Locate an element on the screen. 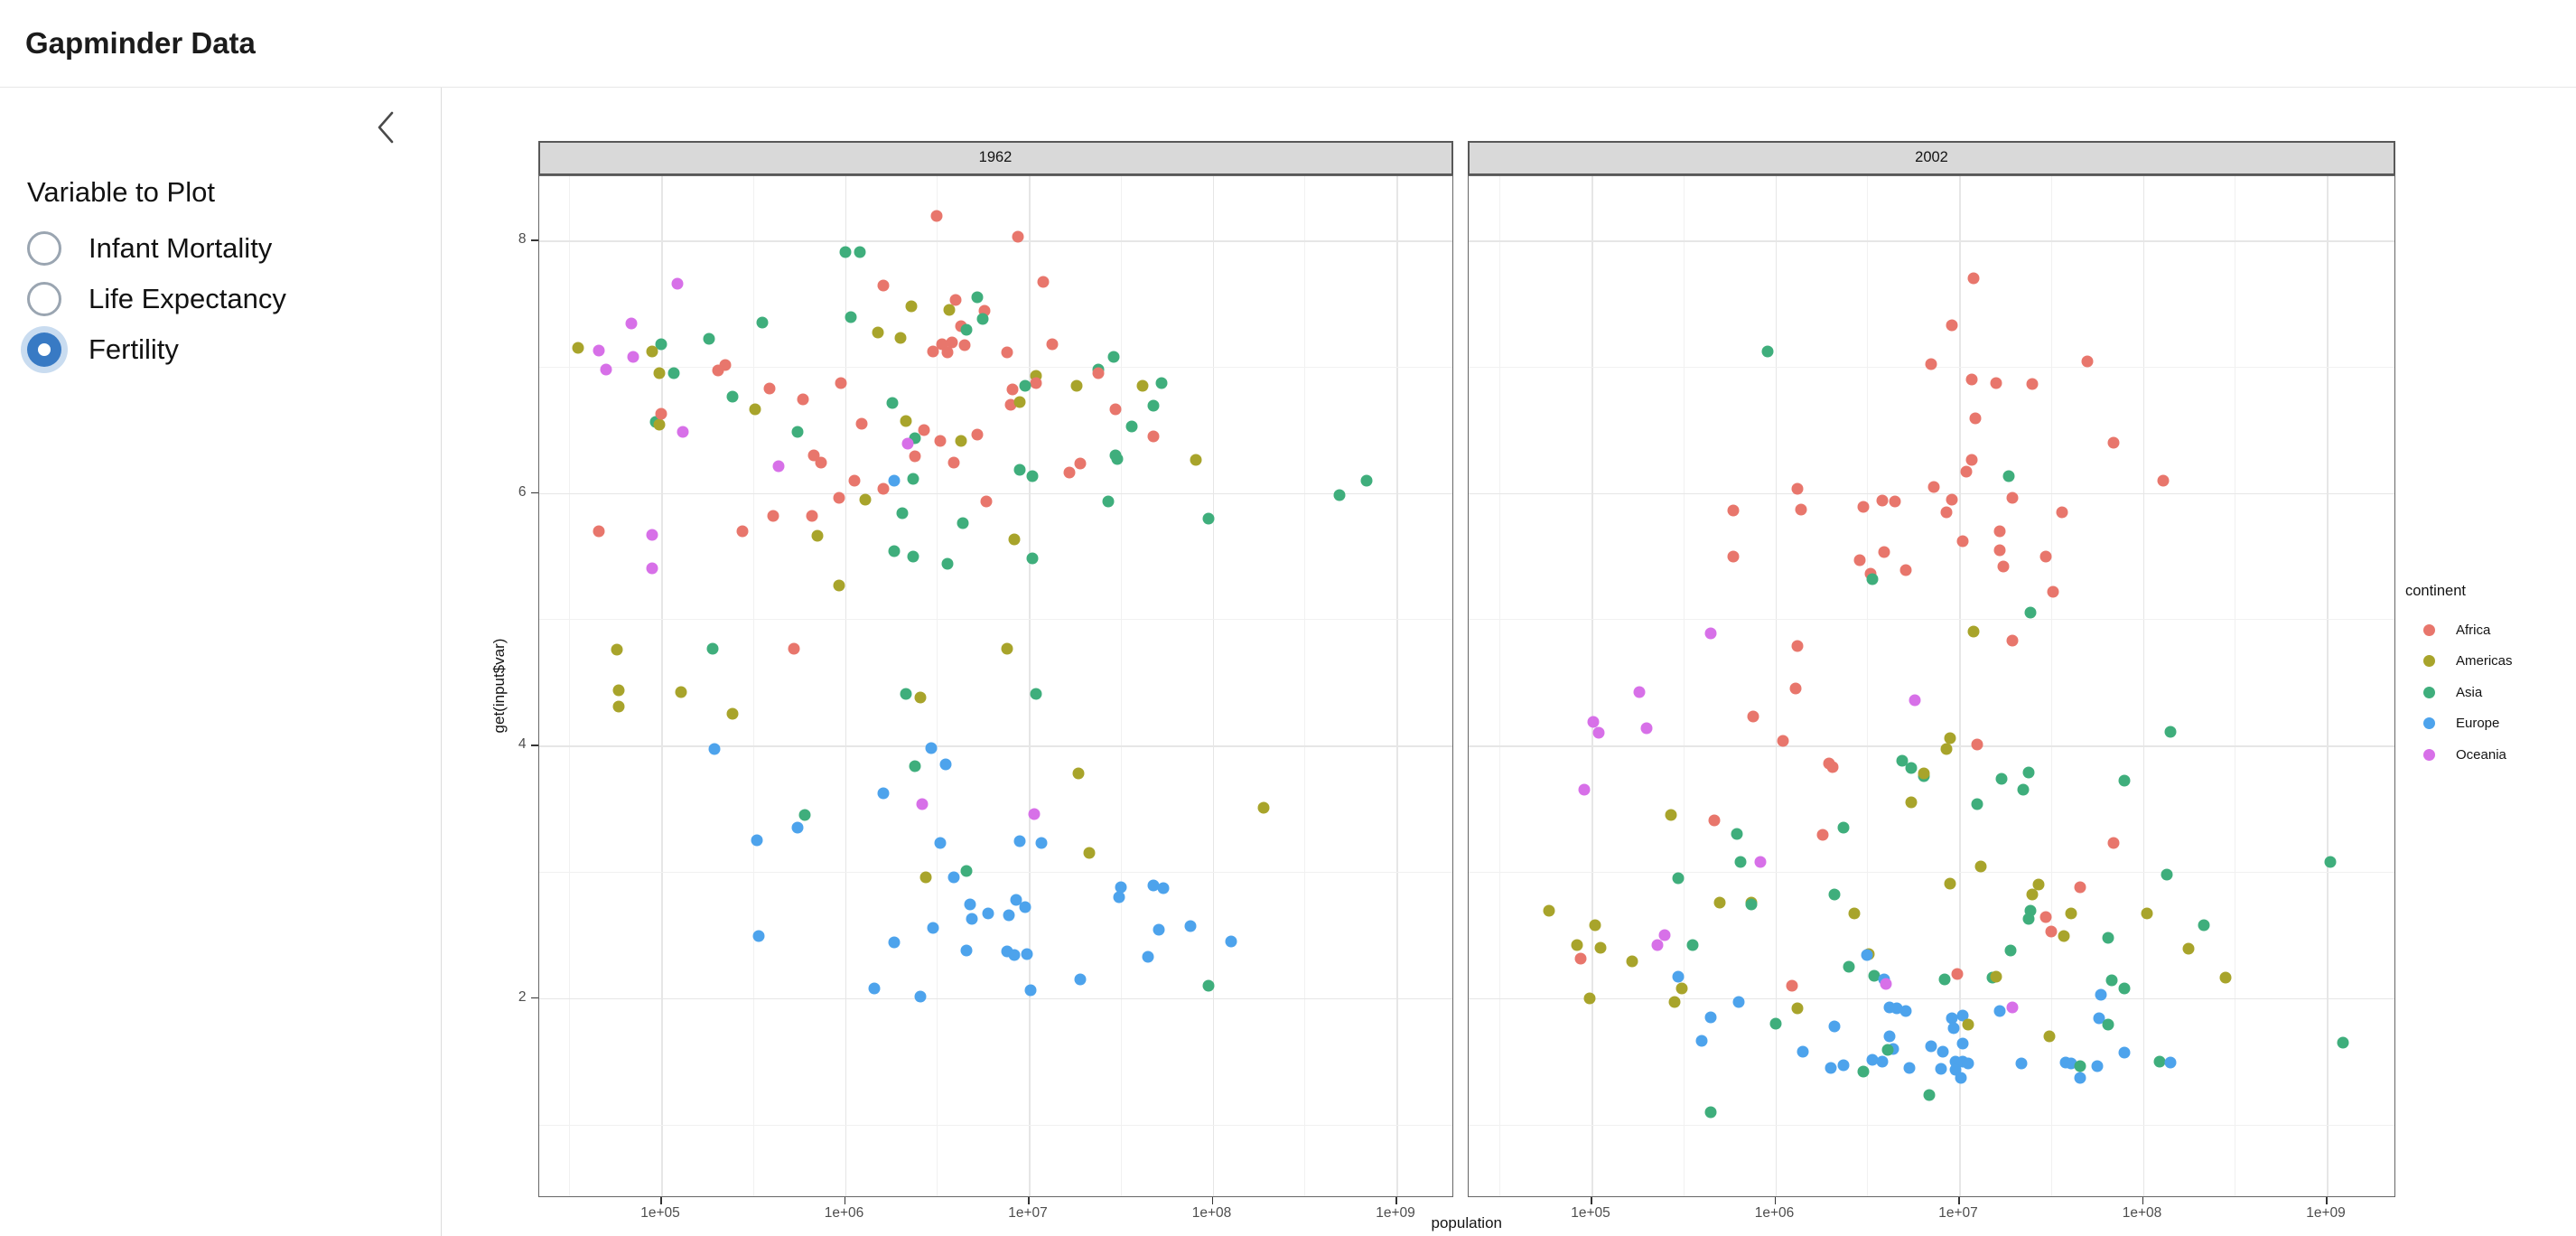  radio-label: Life Expectancy is located at coordinates (187, 298).